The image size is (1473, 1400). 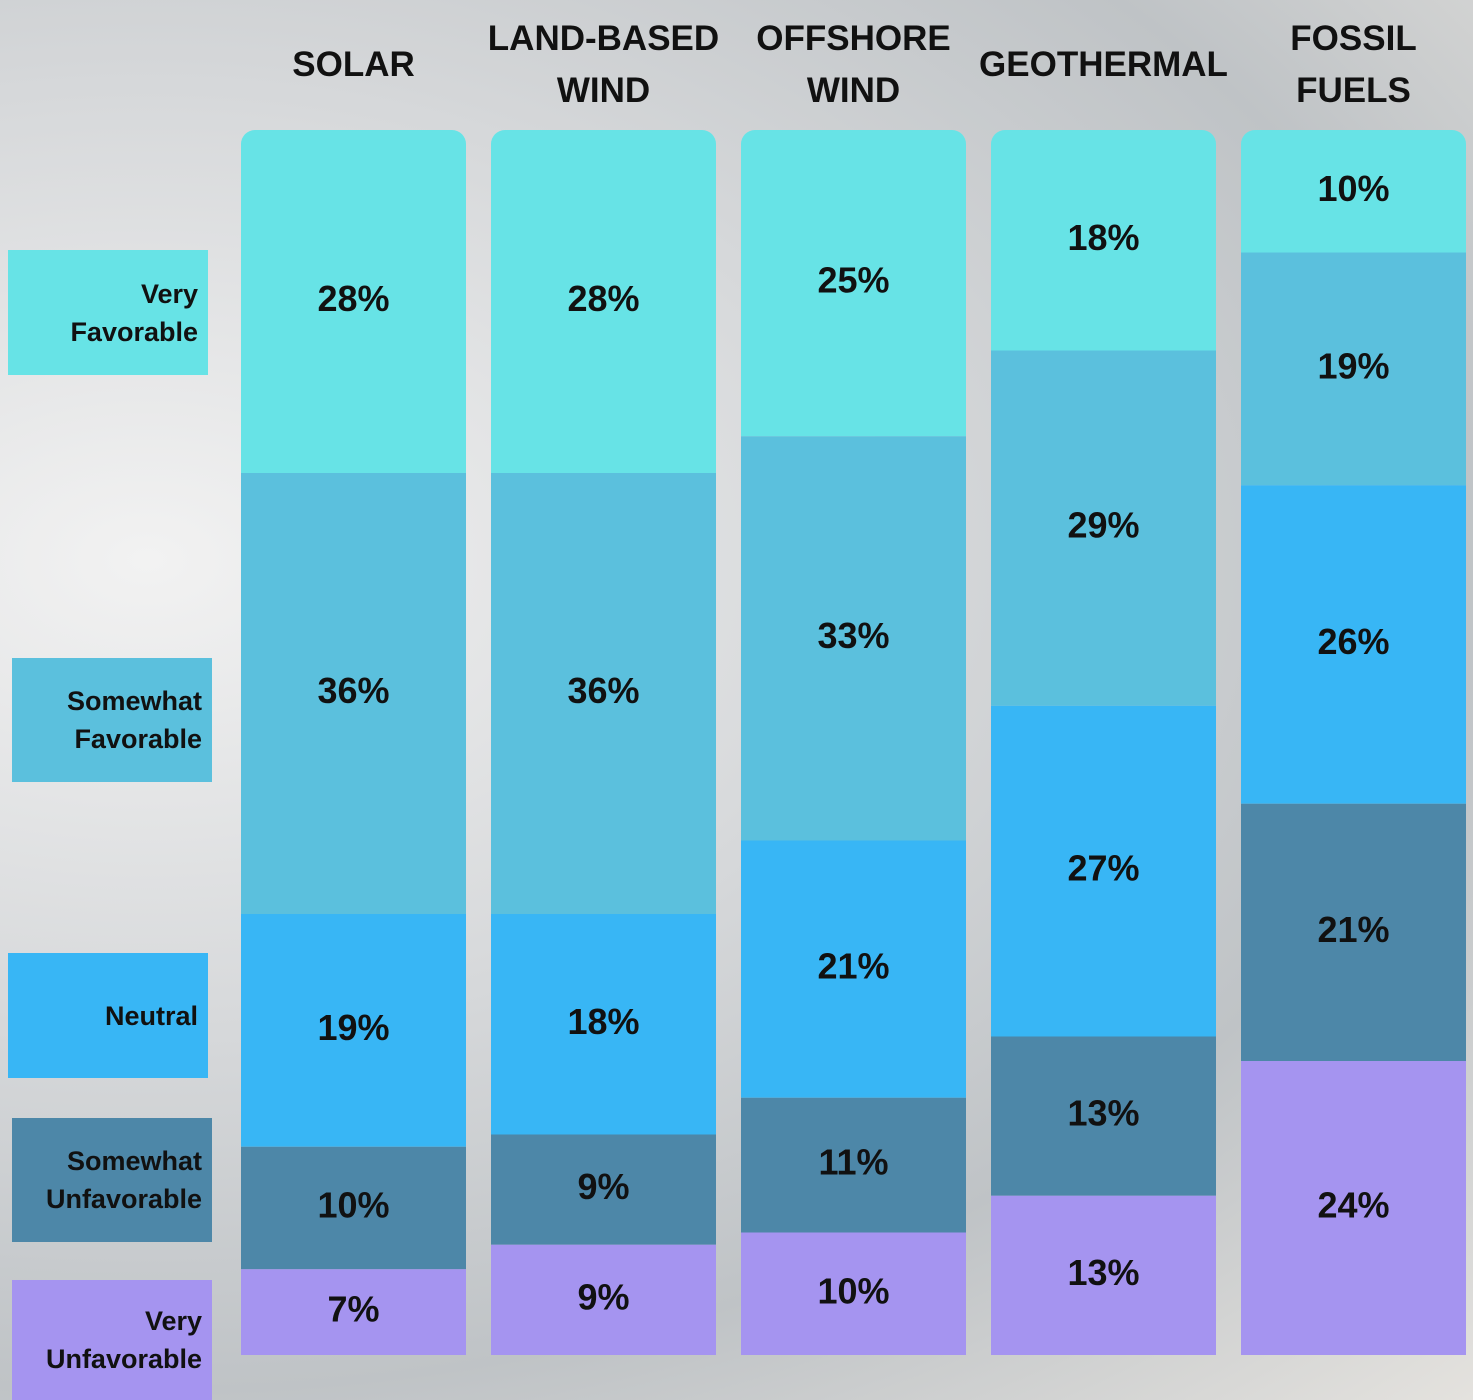 I want to click on value-label: 25%, so click(x=853, y=280).